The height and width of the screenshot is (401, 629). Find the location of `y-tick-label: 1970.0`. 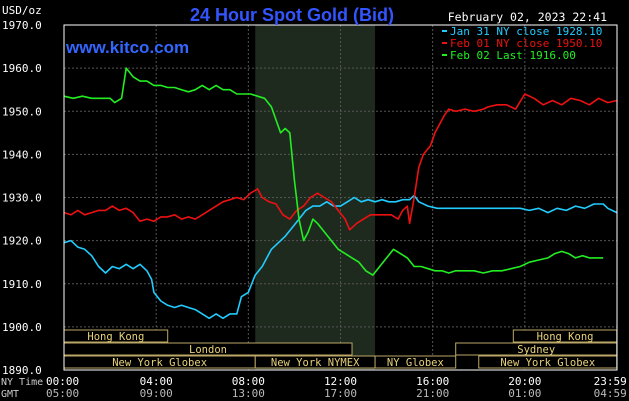

y-tick-label: 1970.0 is located at coordinates (22, 25).